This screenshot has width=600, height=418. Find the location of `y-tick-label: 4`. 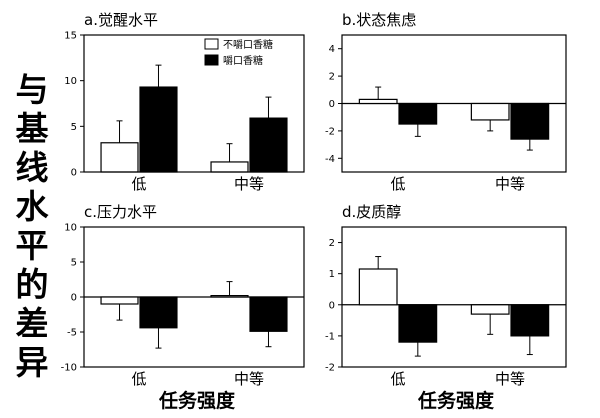

y-tick-label: 4 is located at coordinates (332, 49).